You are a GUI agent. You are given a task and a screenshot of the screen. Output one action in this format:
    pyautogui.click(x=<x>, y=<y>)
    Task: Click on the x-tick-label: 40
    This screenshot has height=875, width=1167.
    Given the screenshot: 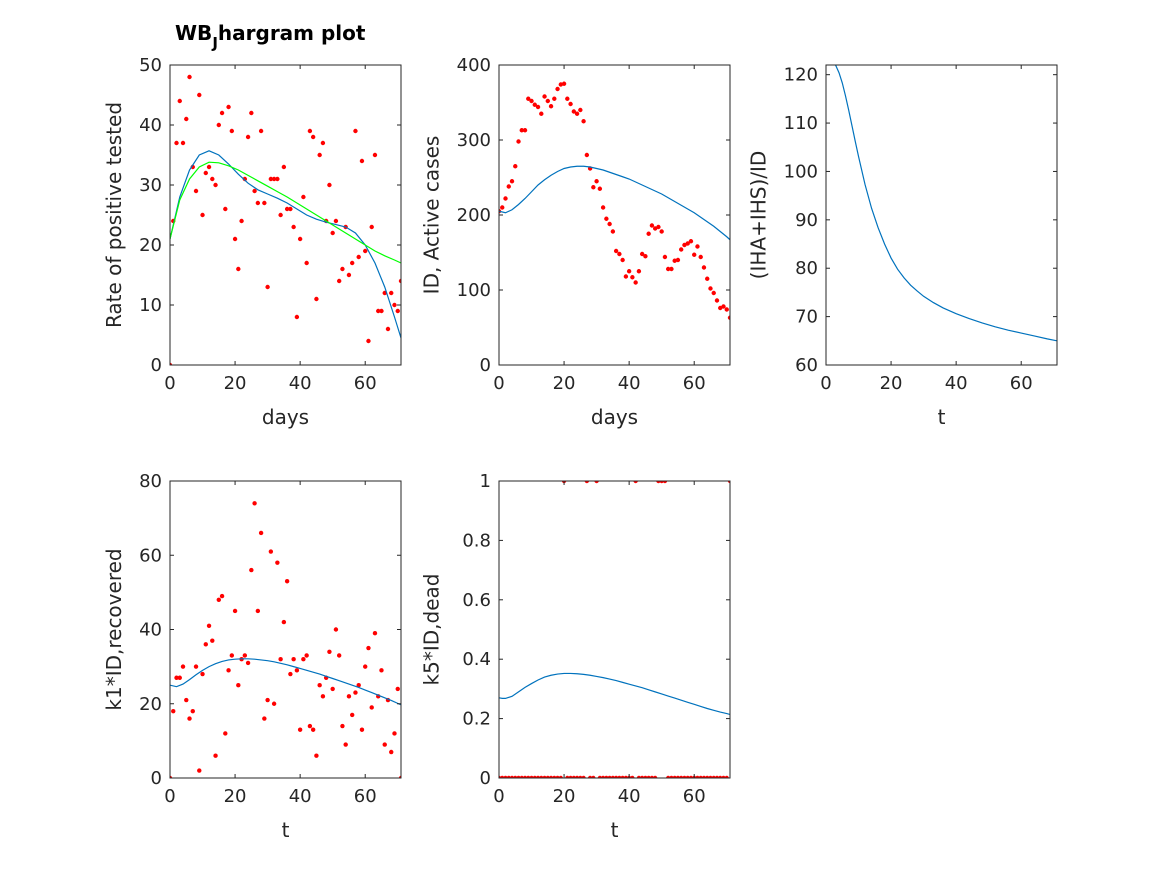 What is the action you would take?
    pyautogui.click(x=300, y=383)
    